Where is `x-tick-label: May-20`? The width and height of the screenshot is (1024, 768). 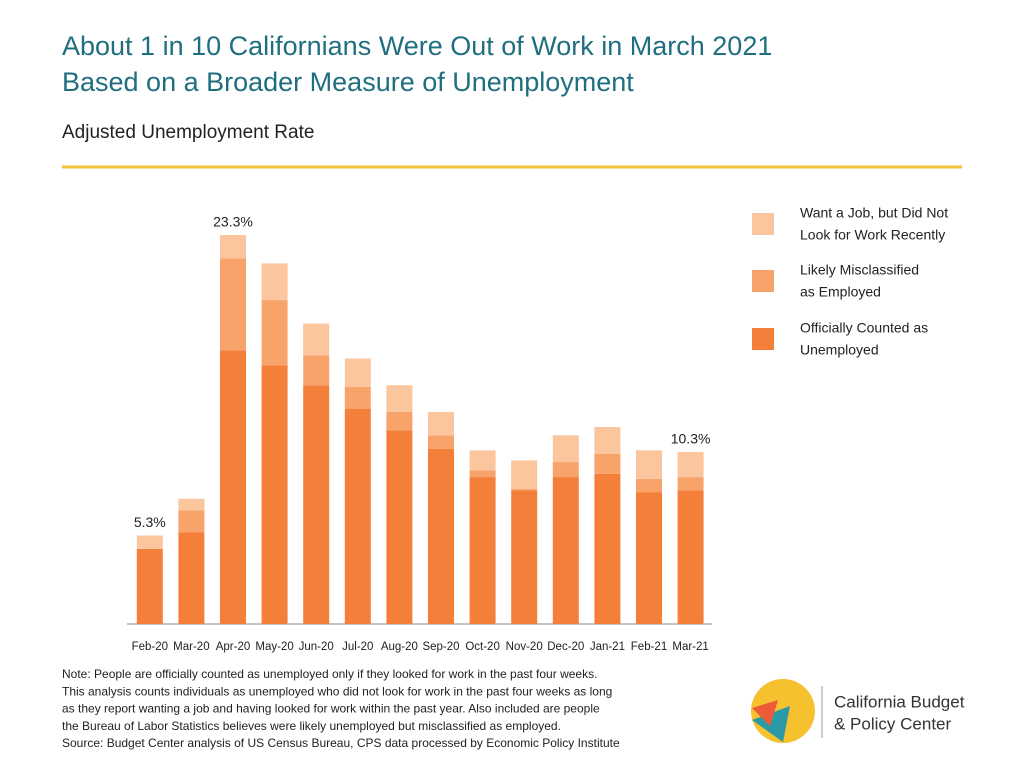
x-tick-label: May-20 is located at coordinates (274, 647).